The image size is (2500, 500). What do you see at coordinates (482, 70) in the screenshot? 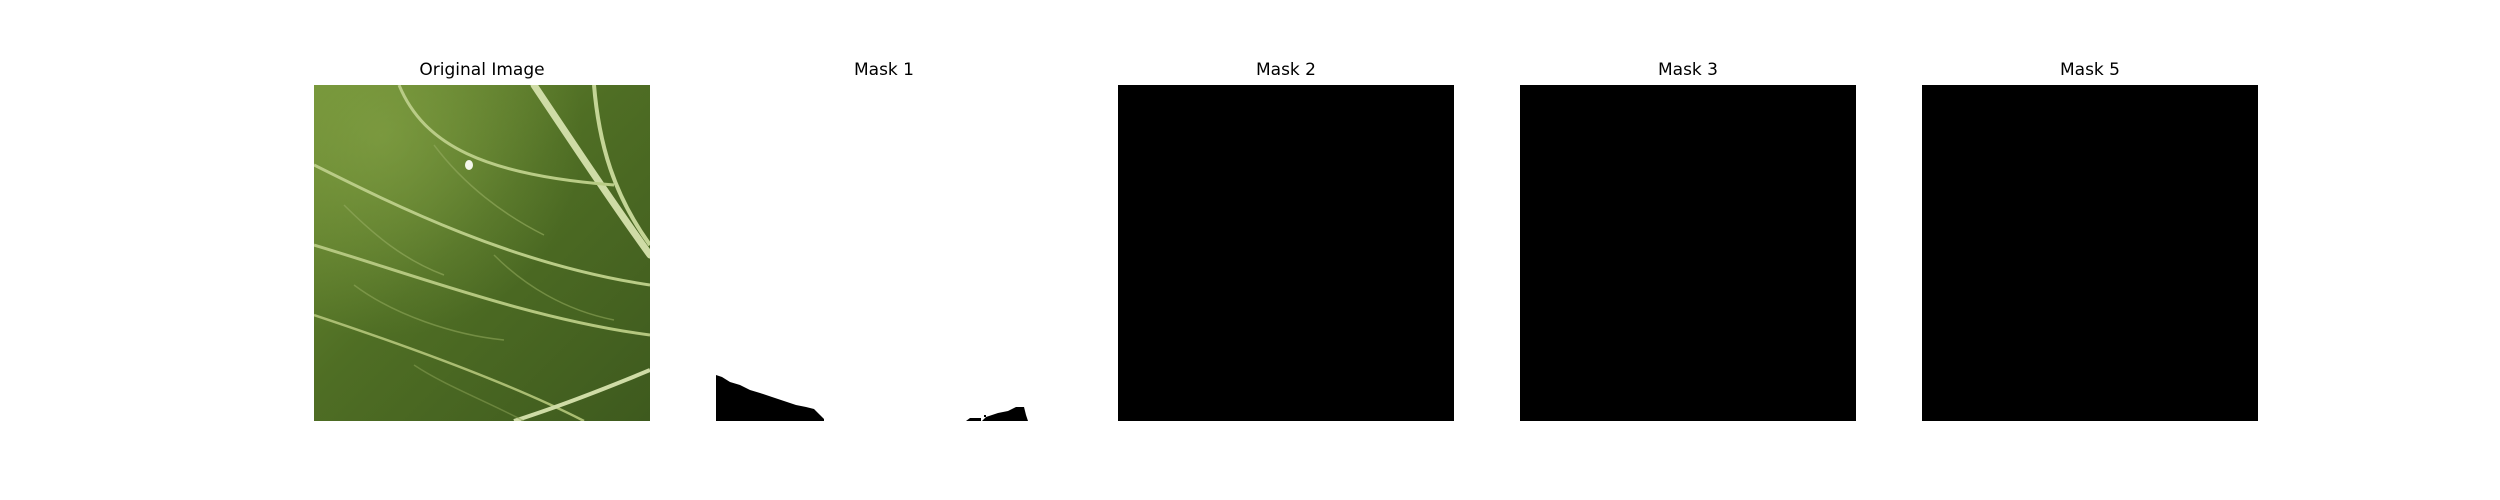
I see `panel-title: Original Image` at bounding box center [482, 70].